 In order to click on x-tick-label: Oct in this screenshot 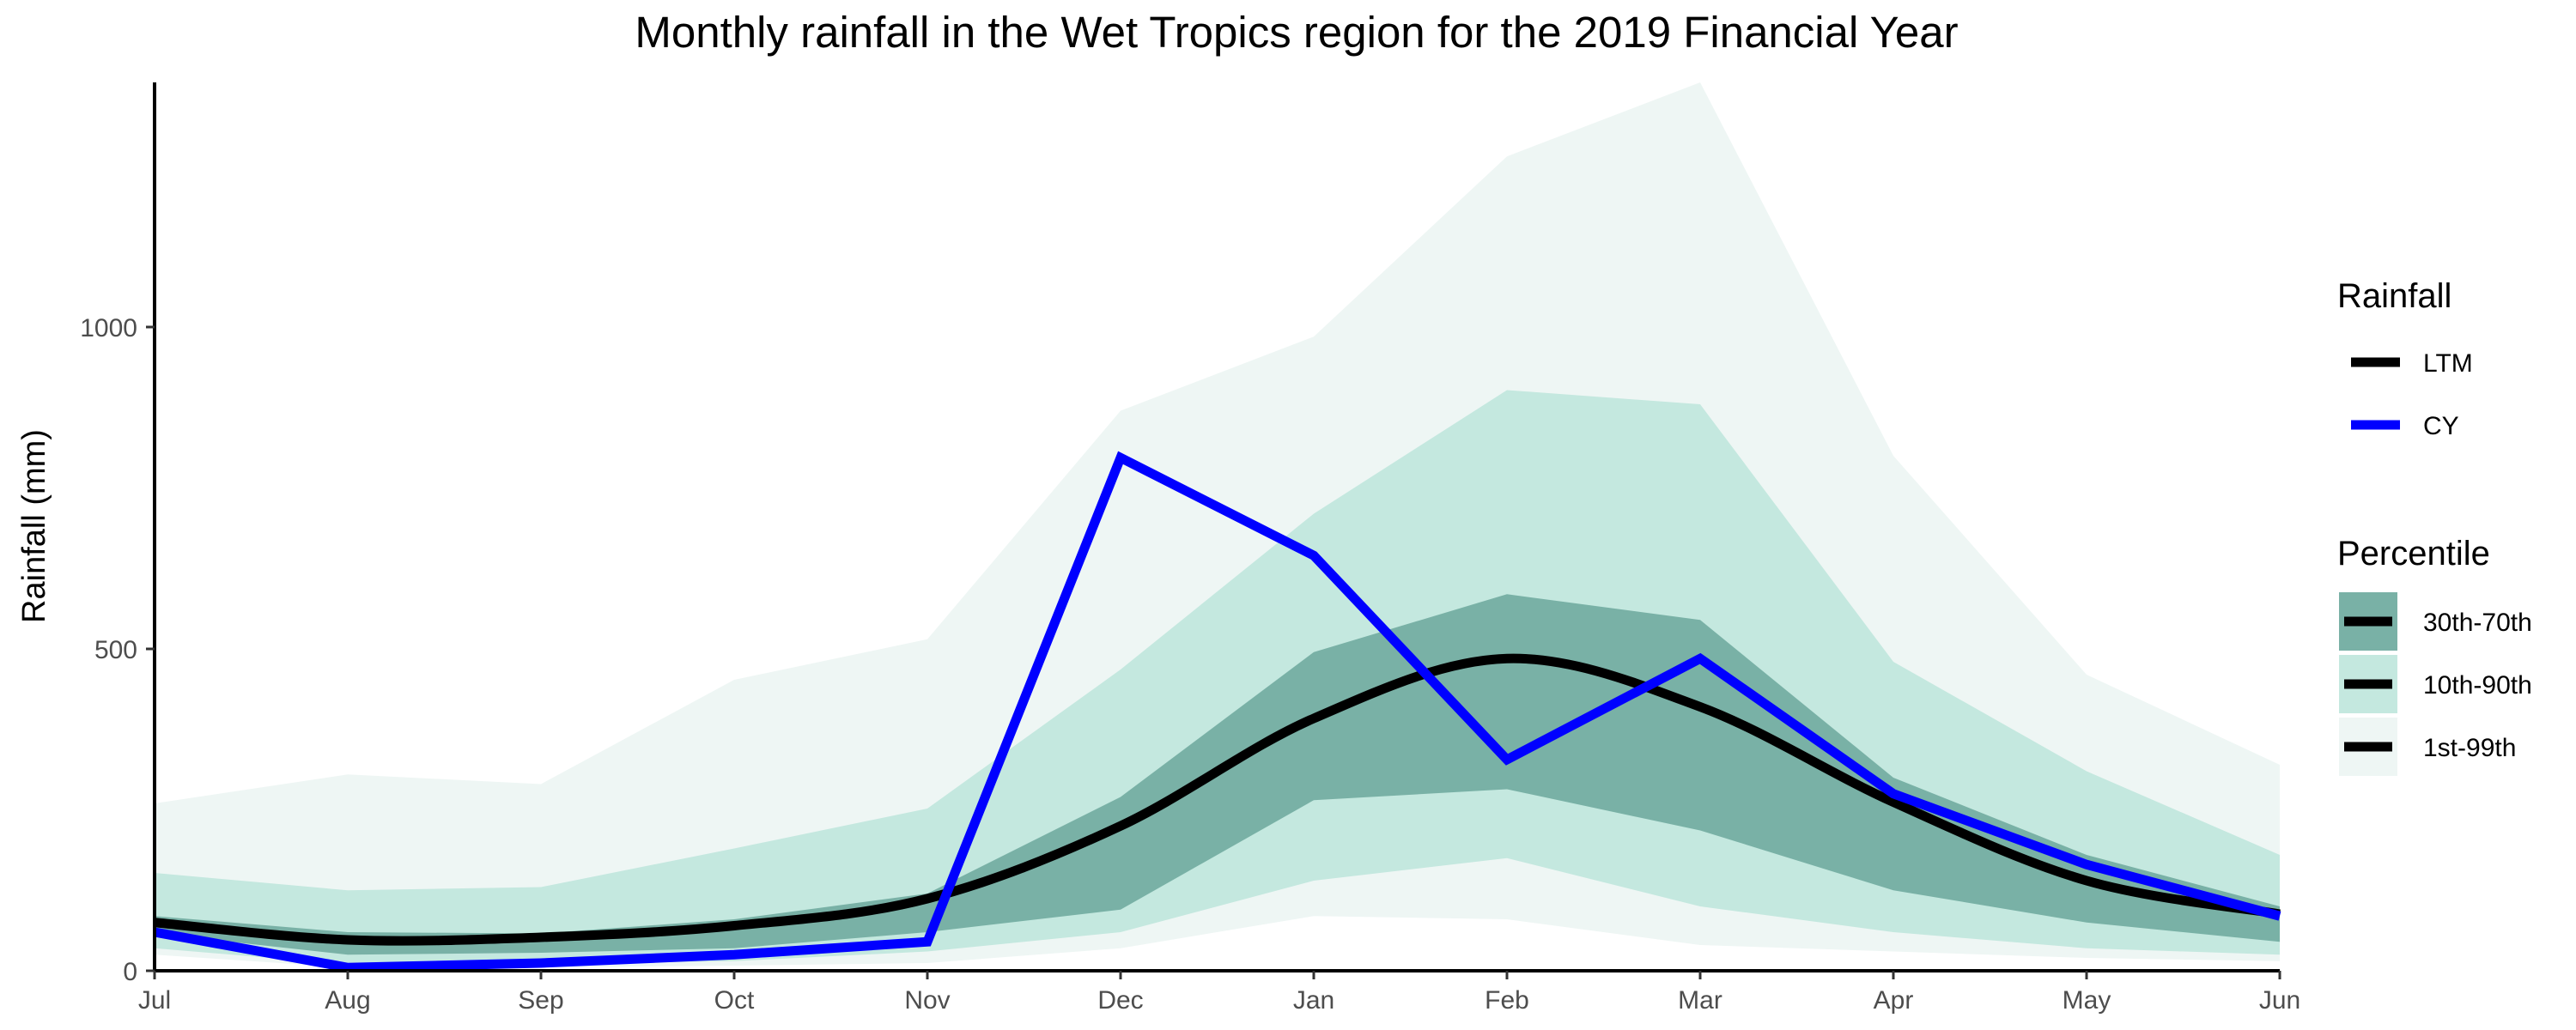, I will do `click(735, 1000)`.